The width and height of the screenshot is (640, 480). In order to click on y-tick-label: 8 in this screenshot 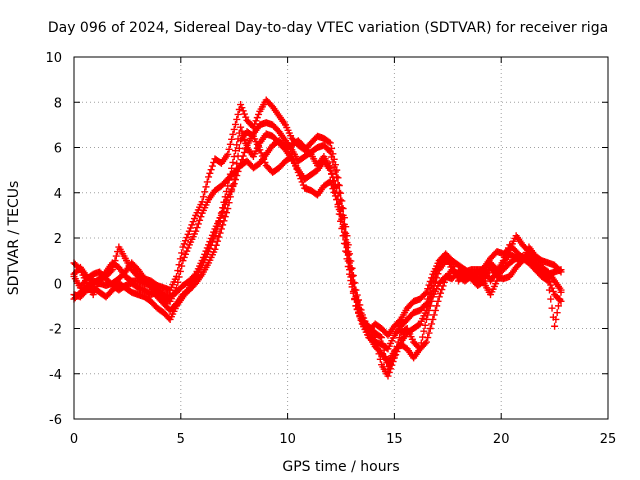, I will do `click(58, 103)`.